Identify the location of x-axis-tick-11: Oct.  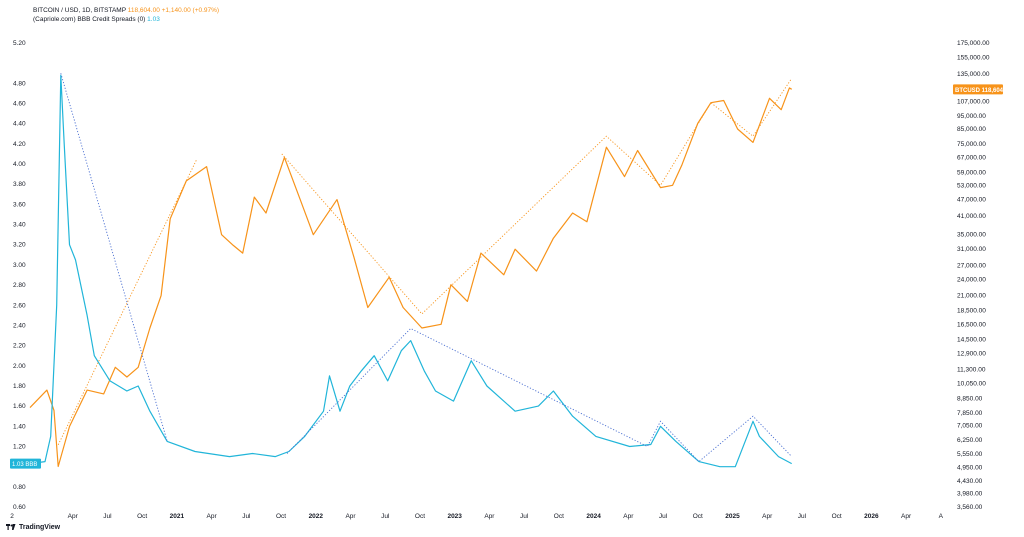
(420, 516).